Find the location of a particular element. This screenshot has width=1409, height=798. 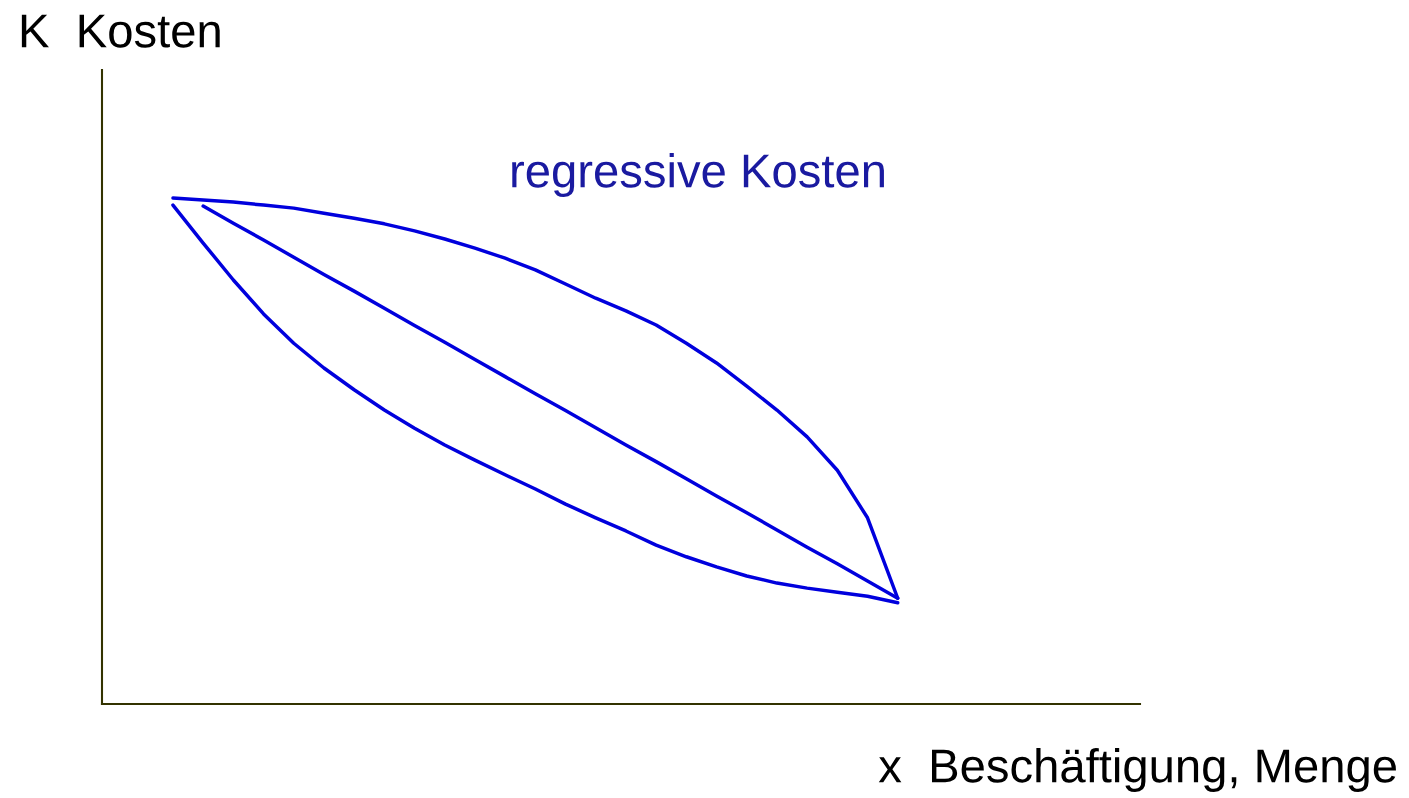

x-axis-title: x Beschäftigung, Menge is located at coordinates (1137, 770).